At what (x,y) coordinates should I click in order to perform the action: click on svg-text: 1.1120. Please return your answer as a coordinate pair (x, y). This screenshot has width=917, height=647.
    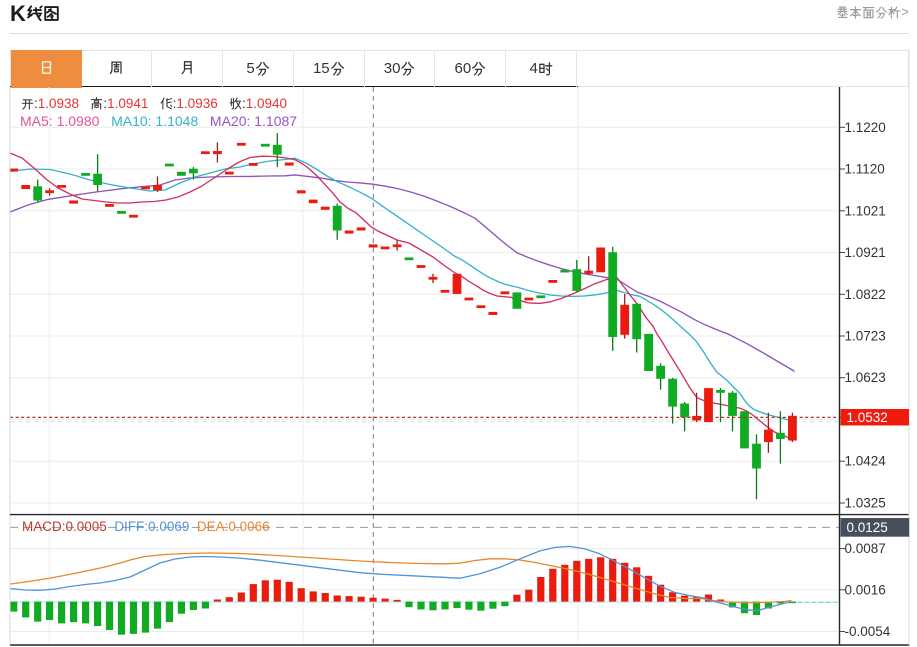
    Looking at the image, I should click on (865, 169).